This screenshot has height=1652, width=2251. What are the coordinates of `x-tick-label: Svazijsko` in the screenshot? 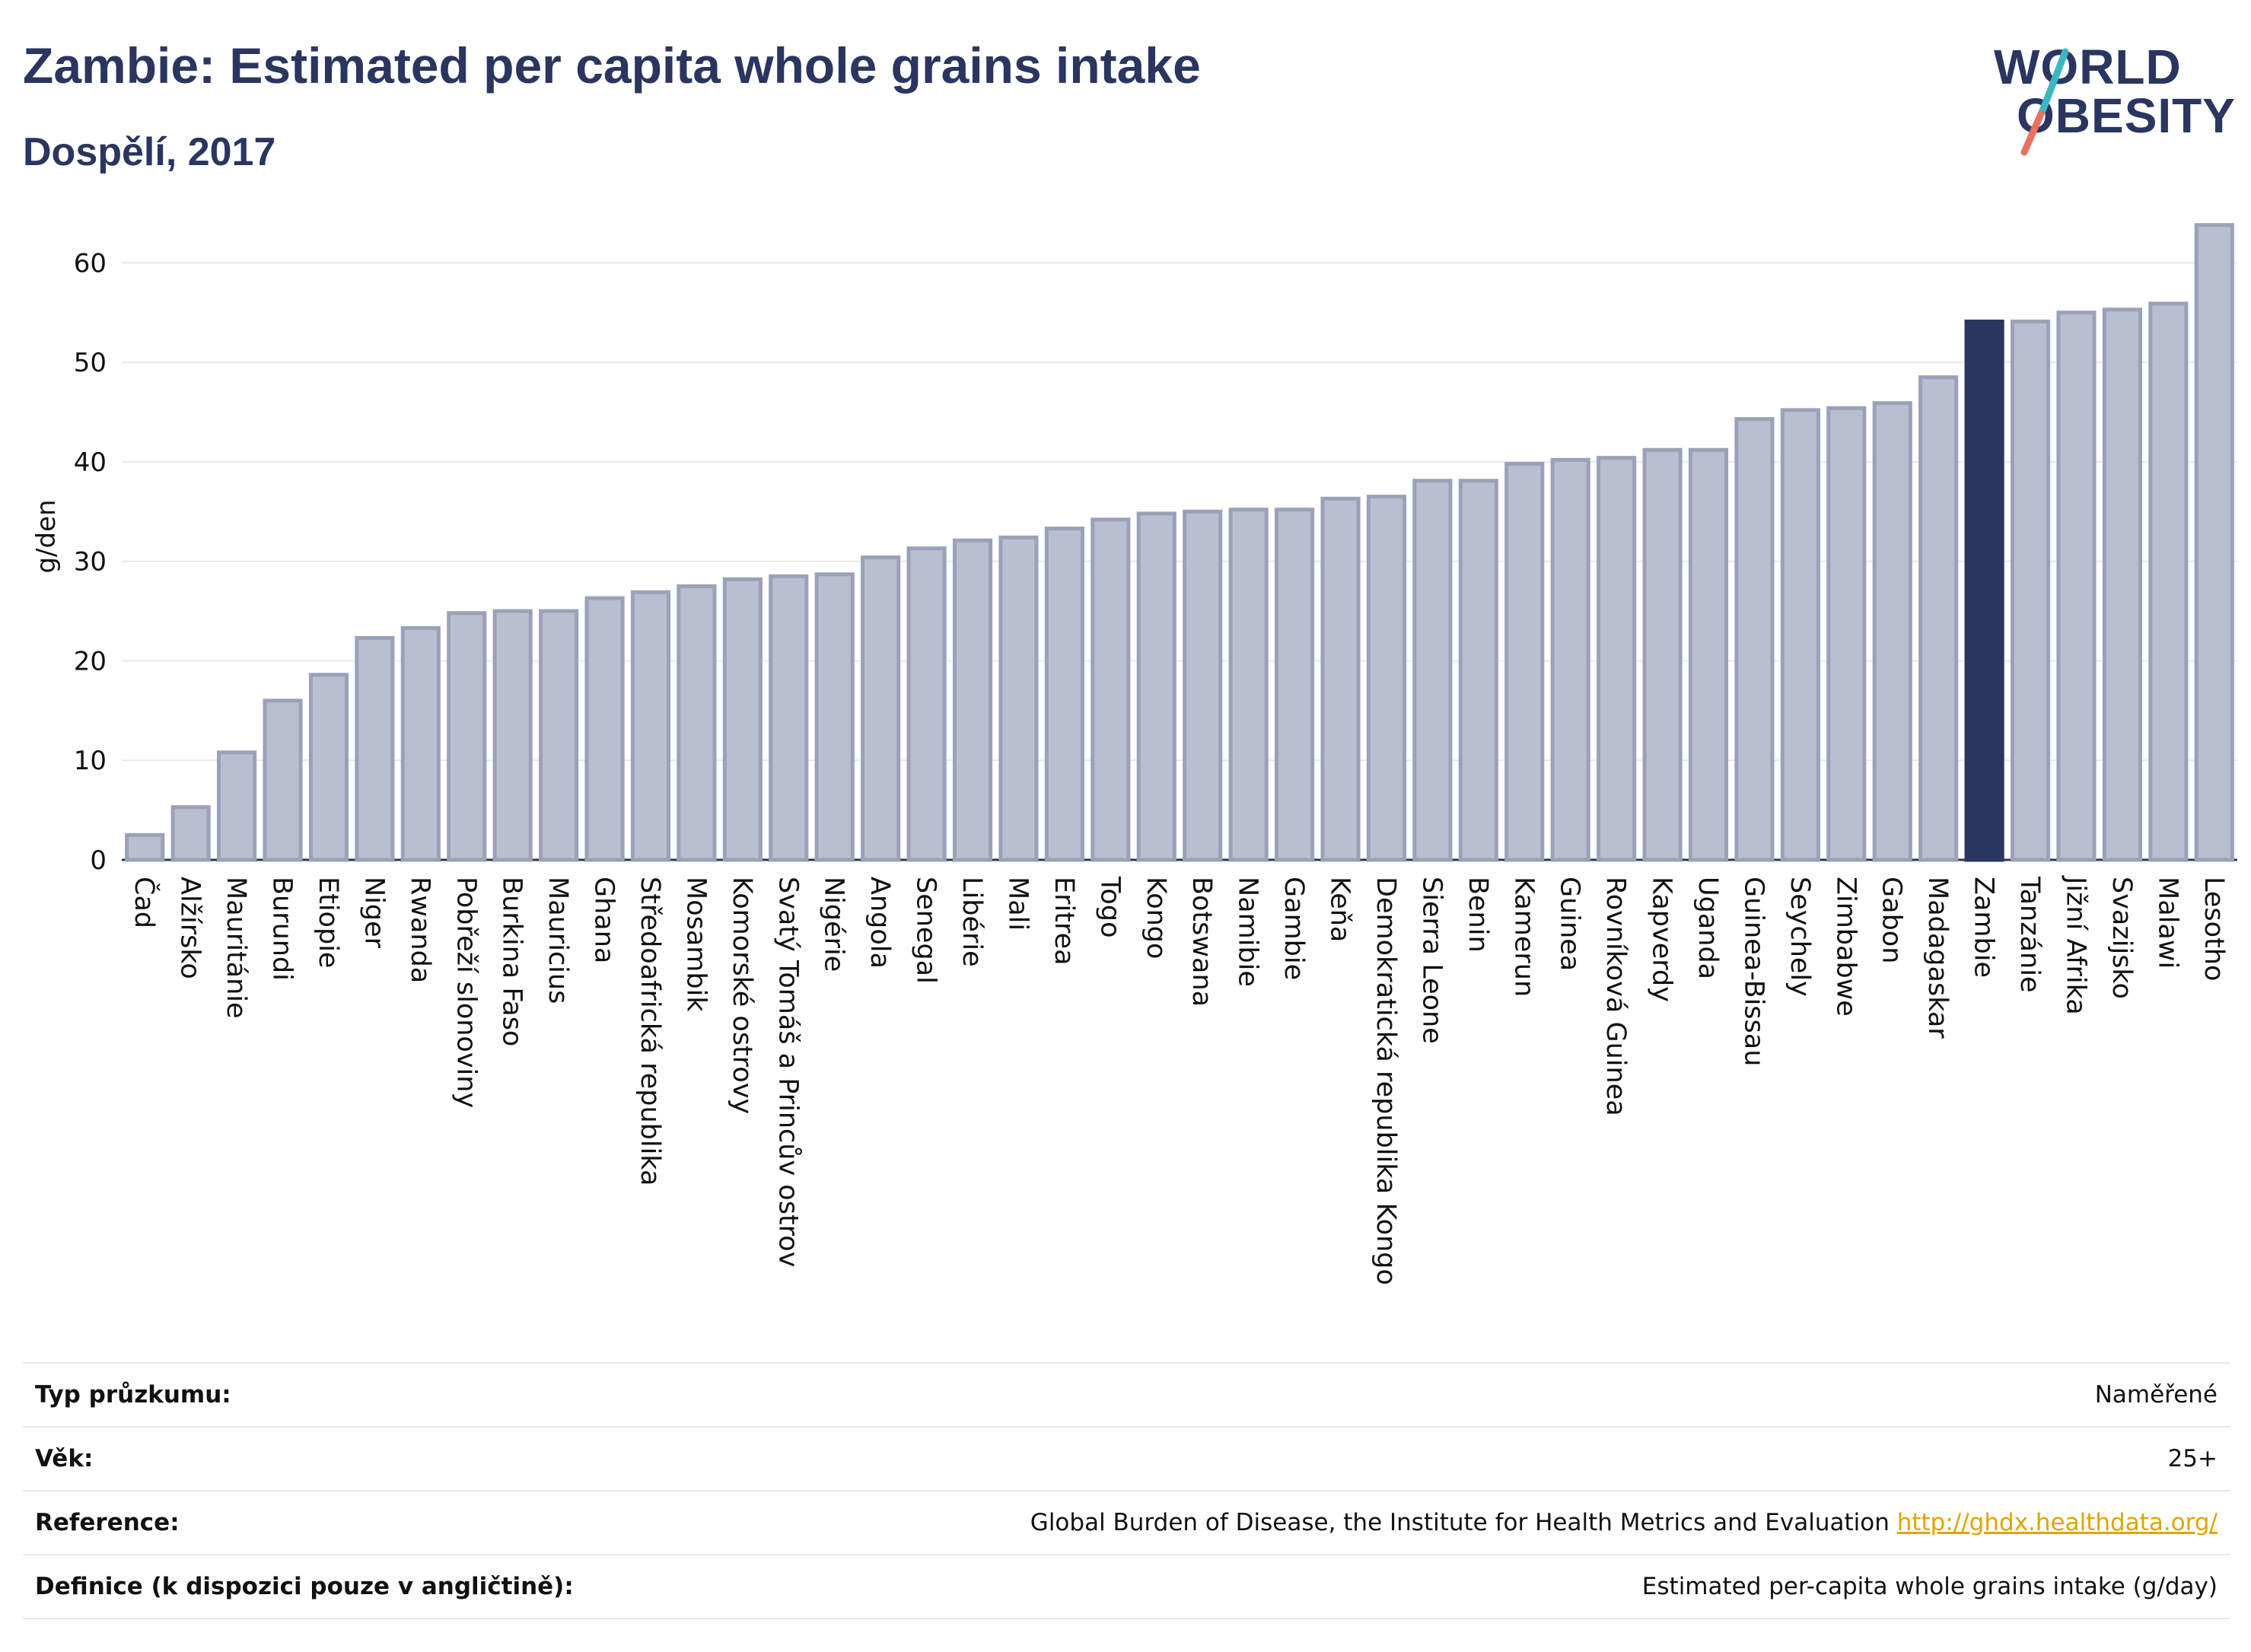 It's located at (2121, 938).